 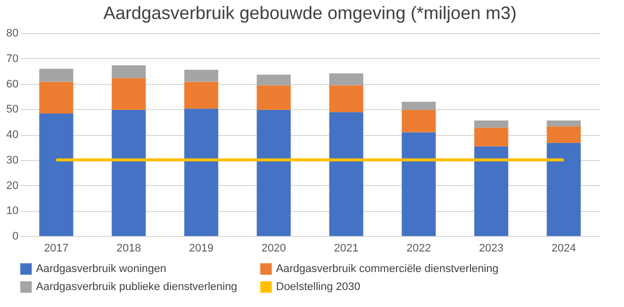 I want to click on x-tick-label: 2019, so click(x=201, y=248).